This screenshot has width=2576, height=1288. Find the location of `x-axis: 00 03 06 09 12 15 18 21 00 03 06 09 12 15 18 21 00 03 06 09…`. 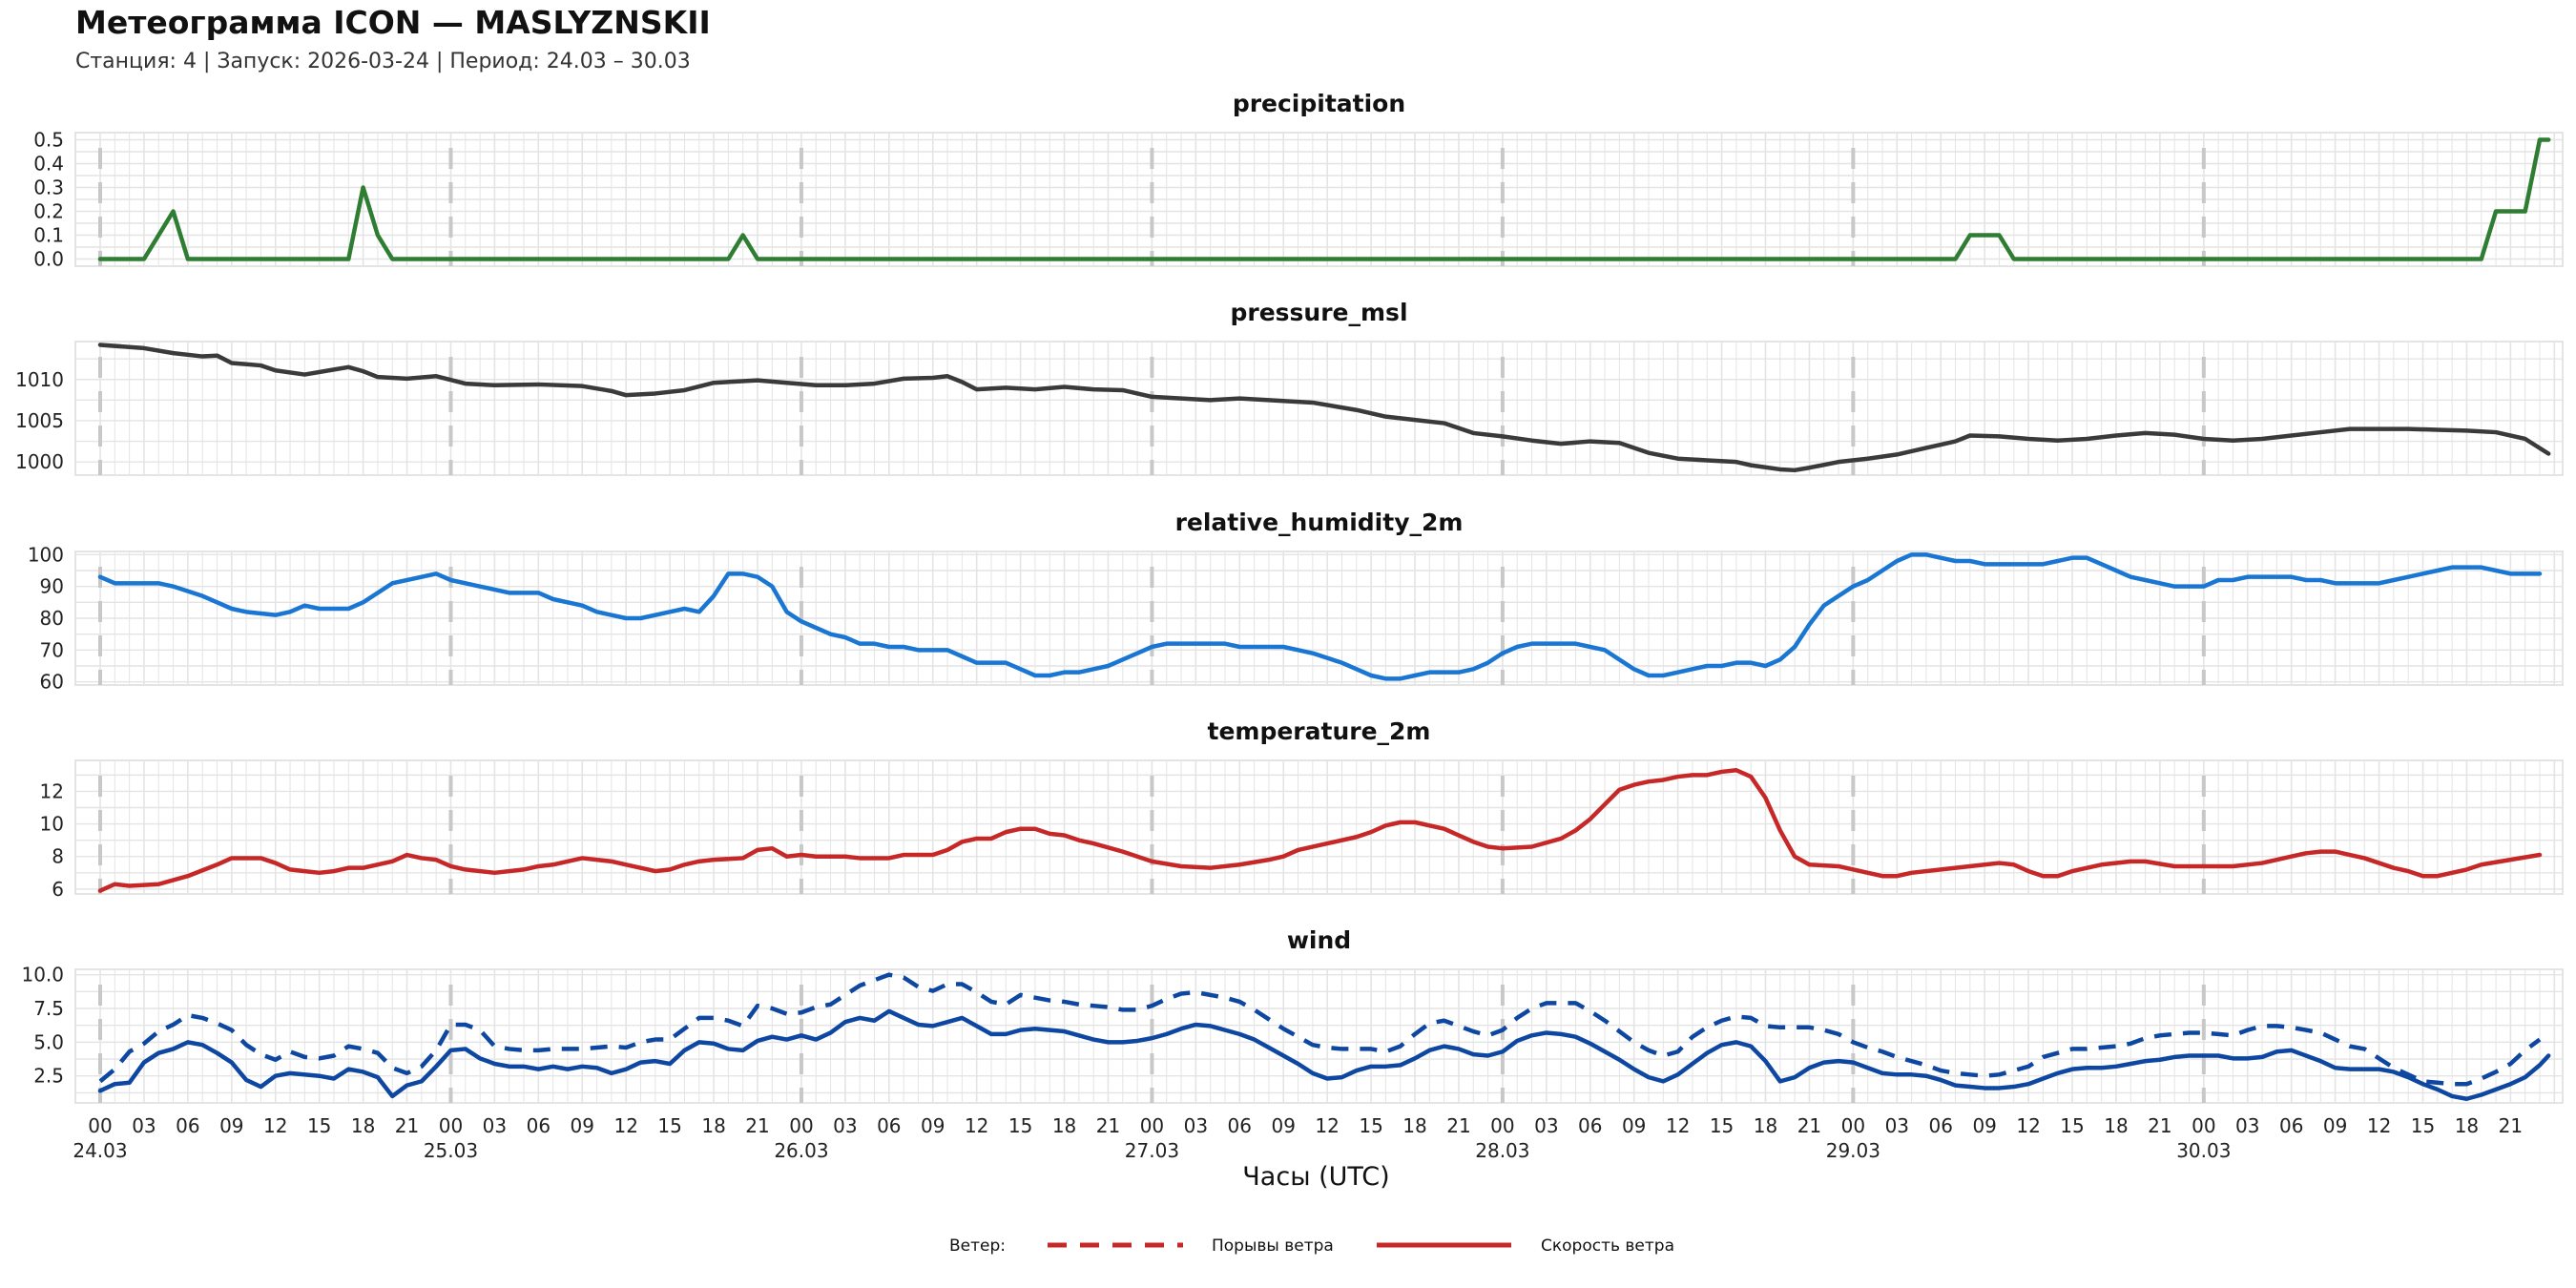

x-axis: 00 03 06 09 12 15 18 21 00 03 06 09 12 15 18 21 00 03 06 09… is located at coordinates (1298, 1153).